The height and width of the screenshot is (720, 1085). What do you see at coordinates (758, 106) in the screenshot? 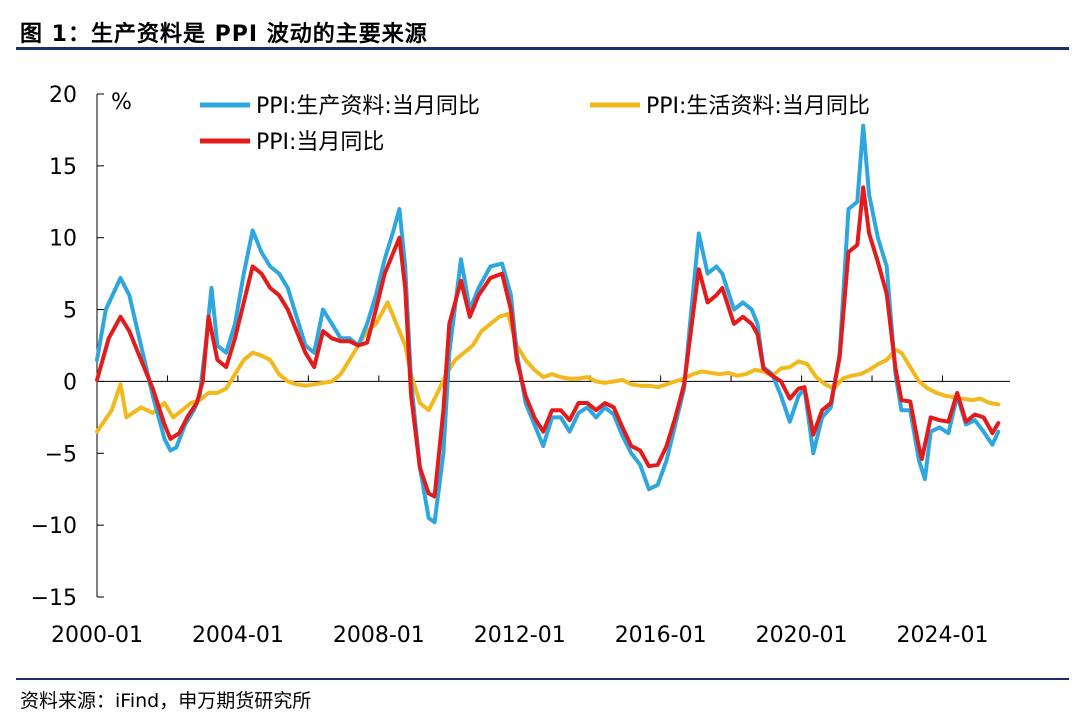
I see `legend-label-1: PPI:生活资料:当月同比` at bounding box center [758, 106].